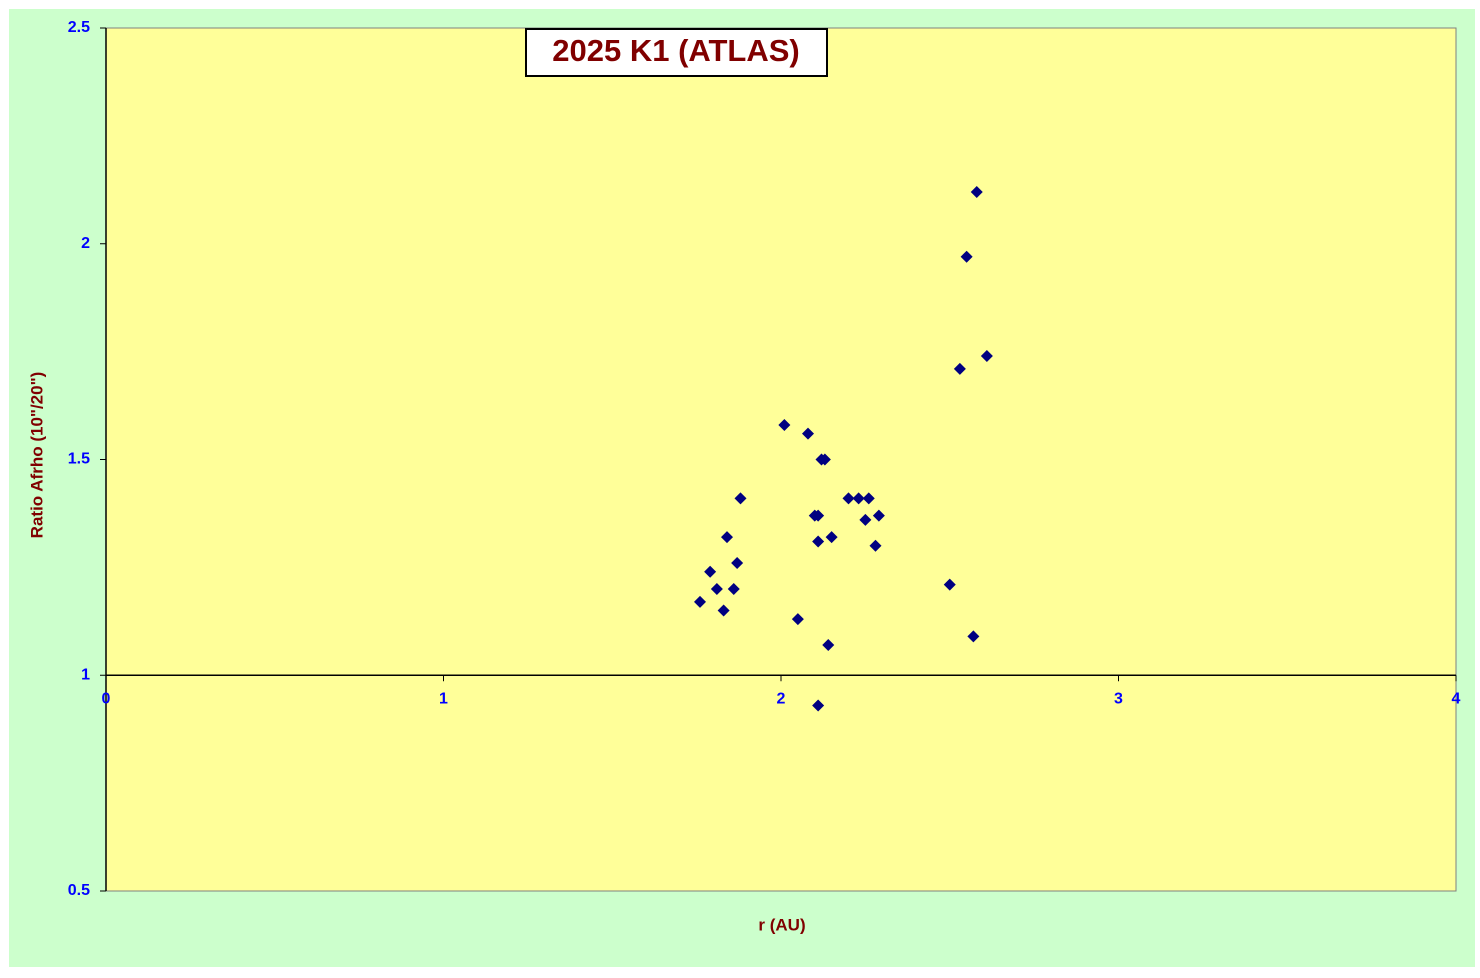 This screenshot has width=1480, height=978. What do you see at coordinates (1456, 698) in the screenshot?
I see `x-tick-label: 4` at bounding box center [1456, 698].